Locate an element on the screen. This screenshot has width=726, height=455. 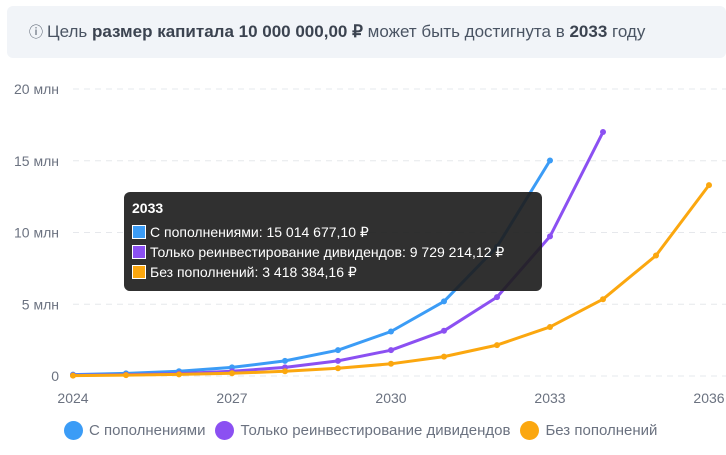
legend-item-no-deposits: Без пополнений is located at coordinates (588, 430).